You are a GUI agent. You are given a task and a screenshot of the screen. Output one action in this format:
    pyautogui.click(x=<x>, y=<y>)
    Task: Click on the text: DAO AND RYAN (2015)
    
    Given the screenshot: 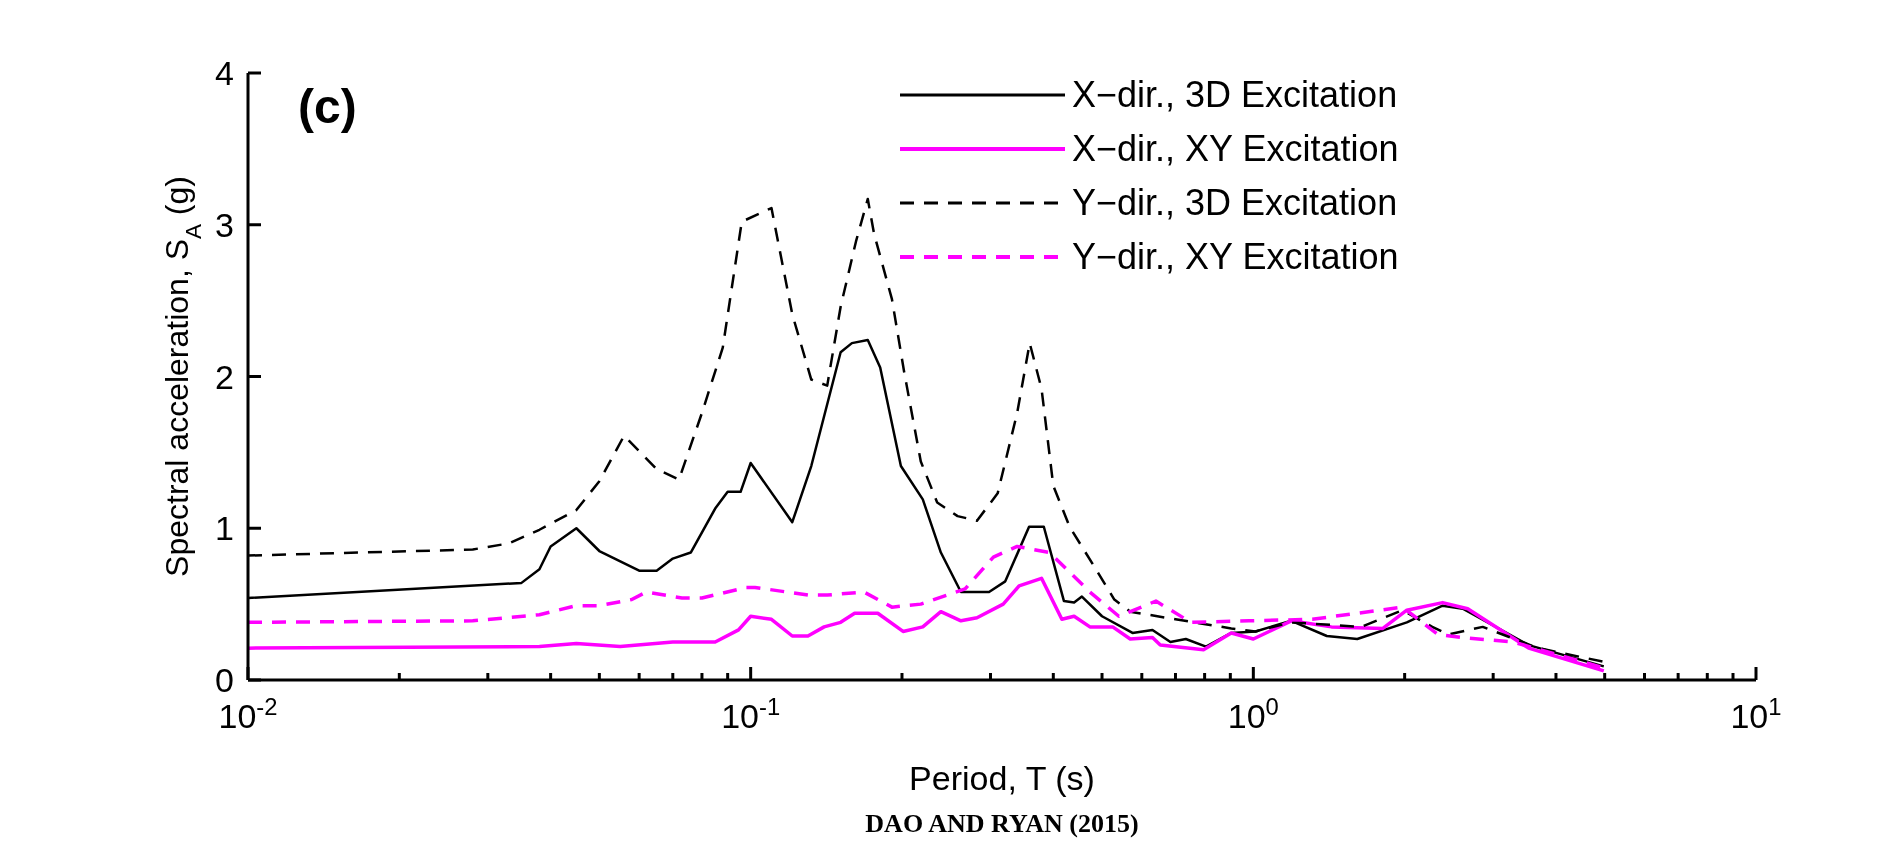 What is the action you would take?
    pyautogui.click(x=1002, y=823)
    